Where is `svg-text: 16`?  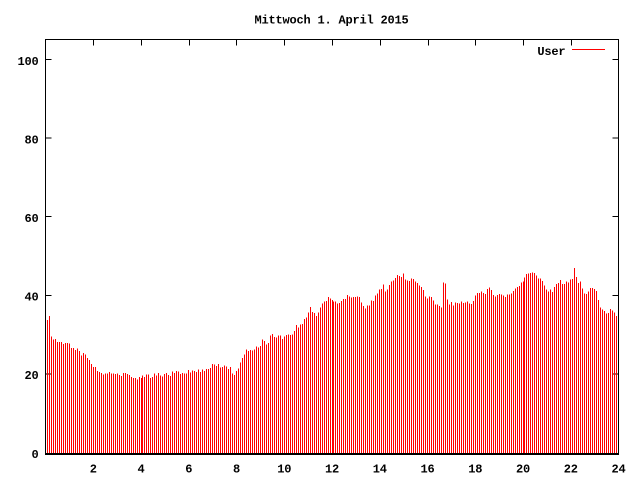 svg-text: 16 is located at coordinates (427, 469).